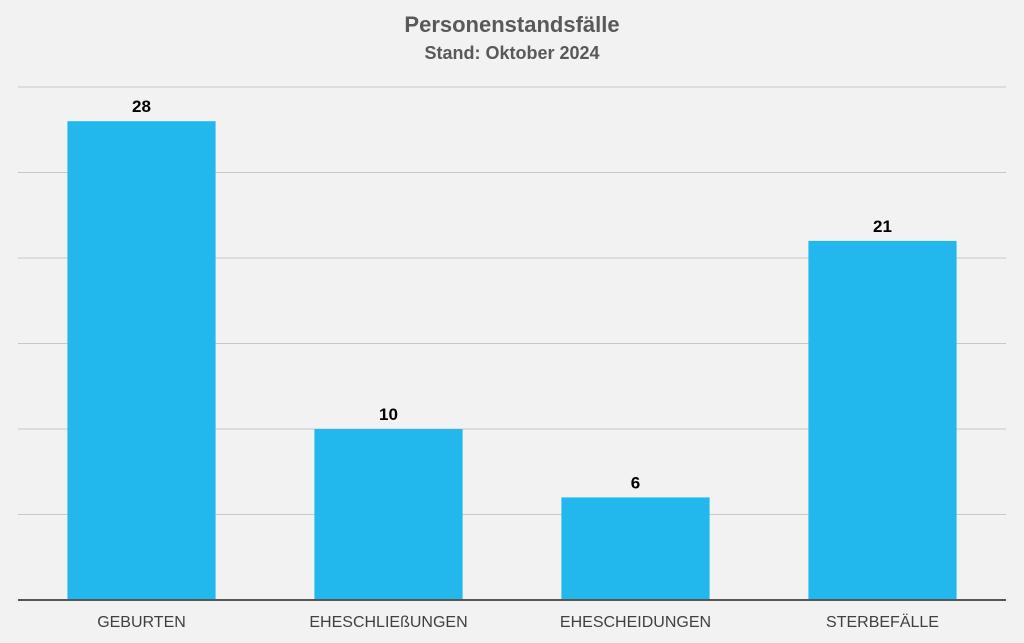  Describe the element at coordinates (882, 622) in the screenshot. I see `category-label: STERBEFÄLLE` at that location.